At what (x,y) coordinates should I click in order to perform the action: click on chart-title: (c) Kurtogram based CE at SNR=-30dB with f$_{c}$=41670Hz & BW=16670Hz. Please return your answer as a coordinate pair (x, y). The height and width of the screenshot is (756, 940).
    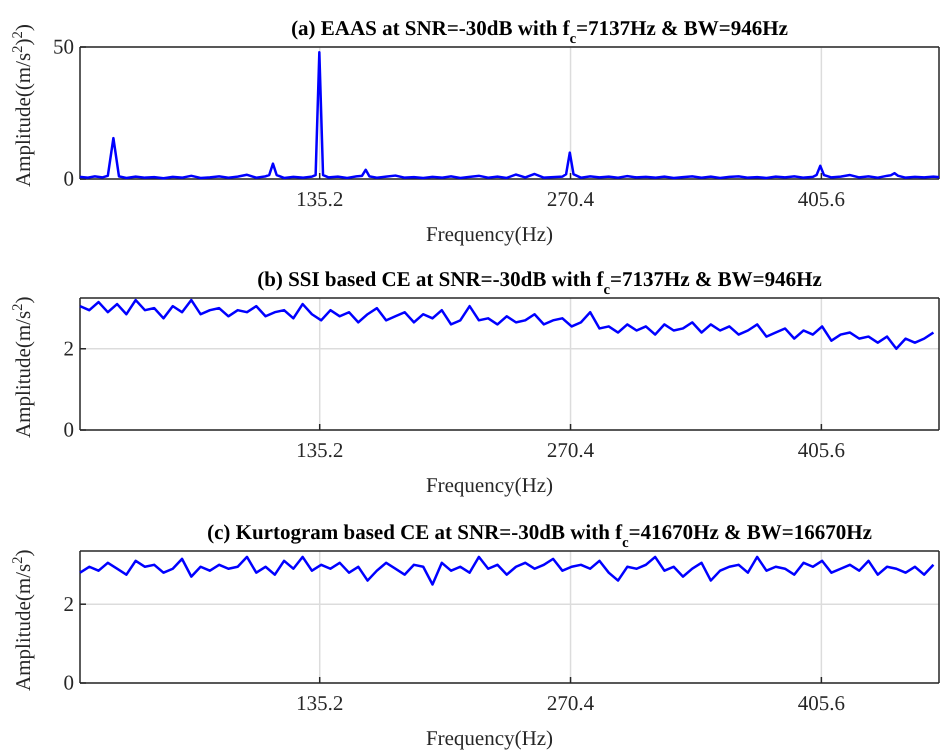
    Looking at the image, I should click on (539, 535).